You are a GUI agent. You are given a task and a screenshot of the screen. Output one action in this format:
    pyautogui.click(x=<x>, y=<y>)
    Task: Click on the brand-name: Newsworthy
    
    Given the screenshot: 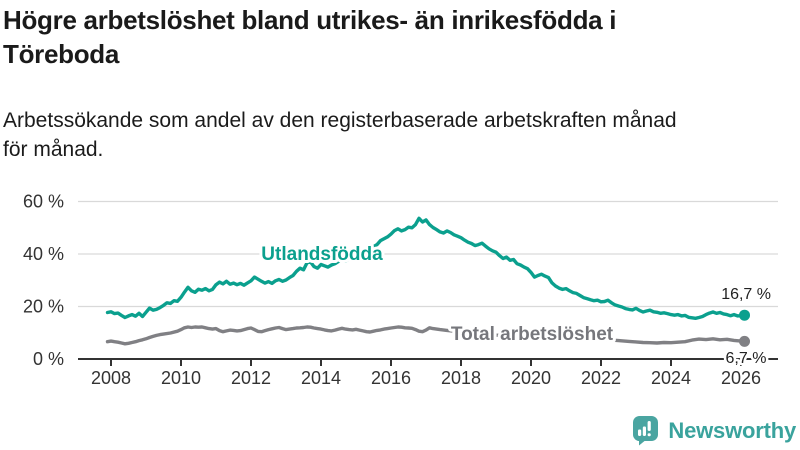 What is the action you would take?
    pyautogui.click(x=732, y=430)
    